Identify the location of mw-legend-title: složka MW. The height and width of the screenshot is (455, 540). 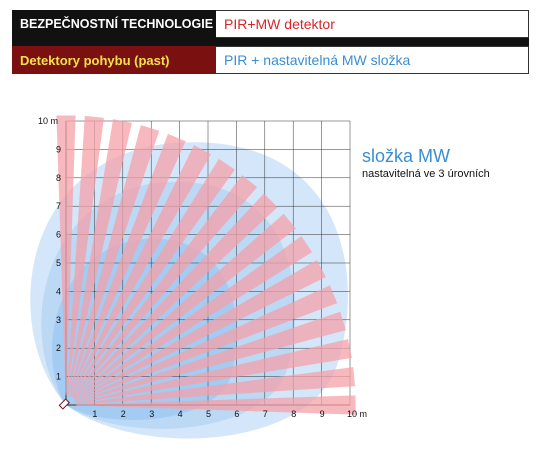
(406, 156).